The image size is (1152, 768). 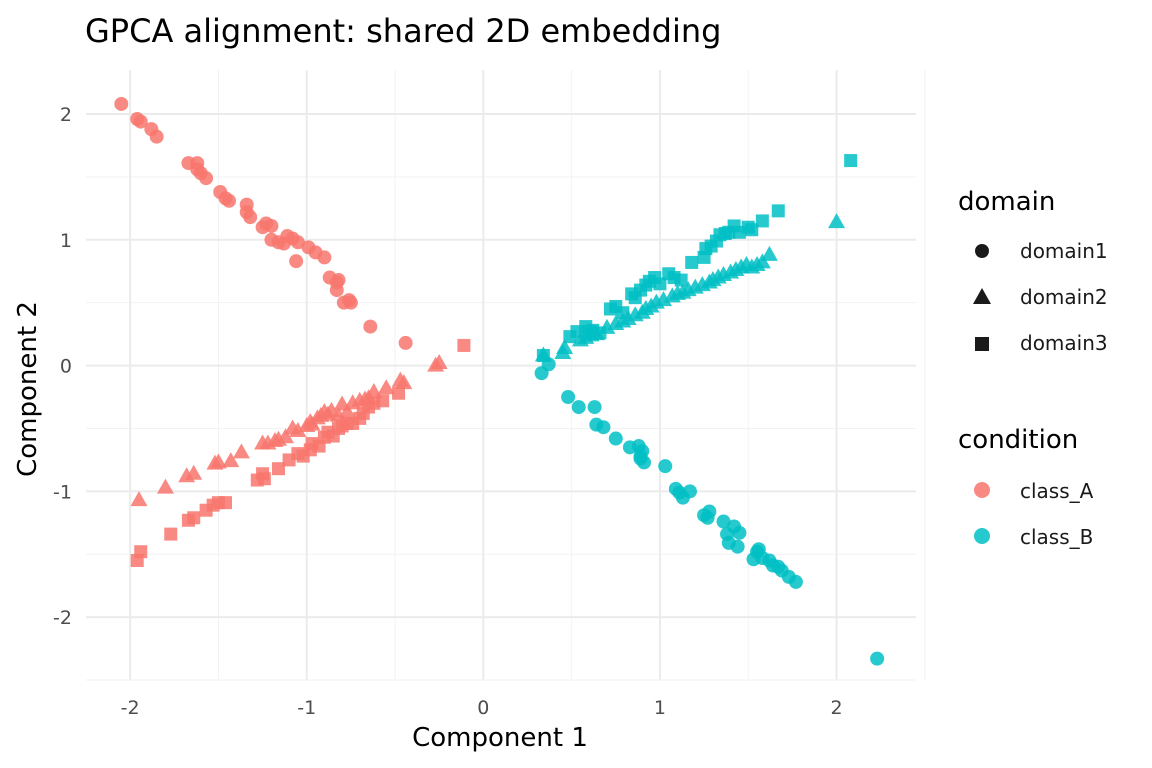 What do you see at coordinates (130, 708) in the screenshot?
I see `x-tick-label: -2` at bounding box center [130, 708].